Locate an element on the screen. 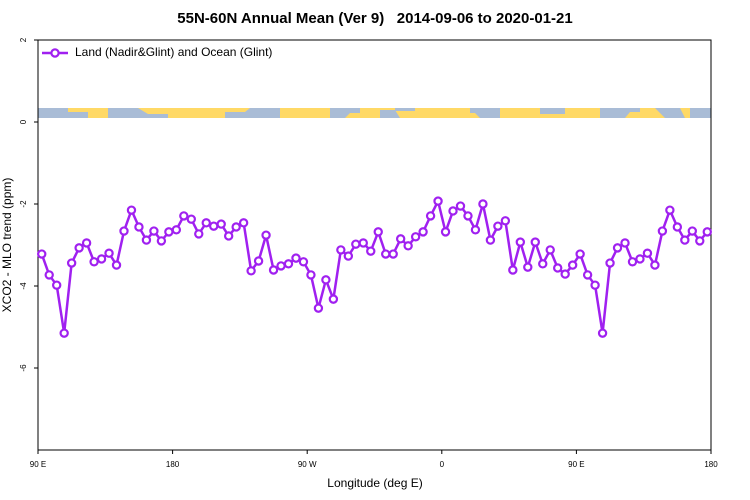 This screenshot has width=750, height=500. y-tick-label: 0 is located at coordinates (23, 121).